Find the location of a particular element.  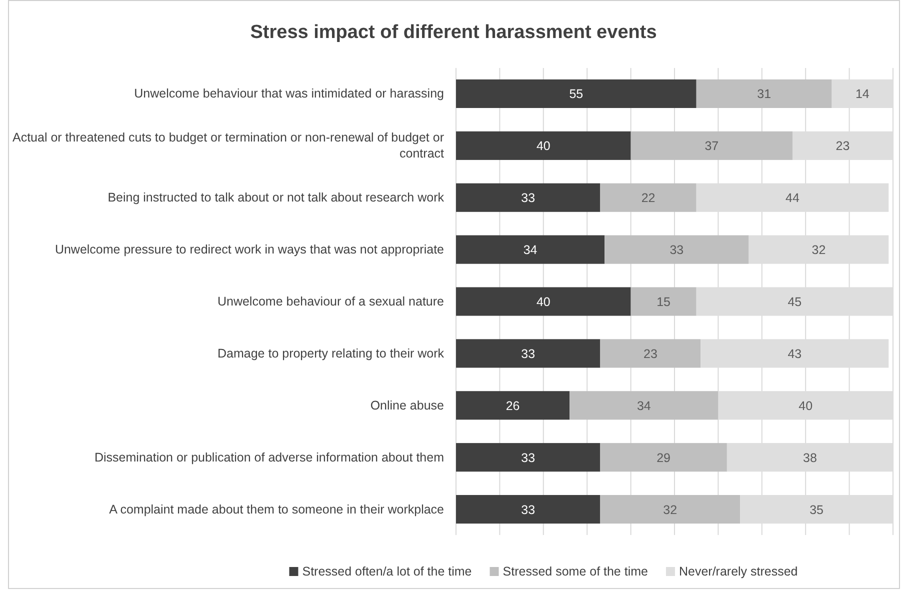

data-label: 55 is located at coordinates (576, 94).